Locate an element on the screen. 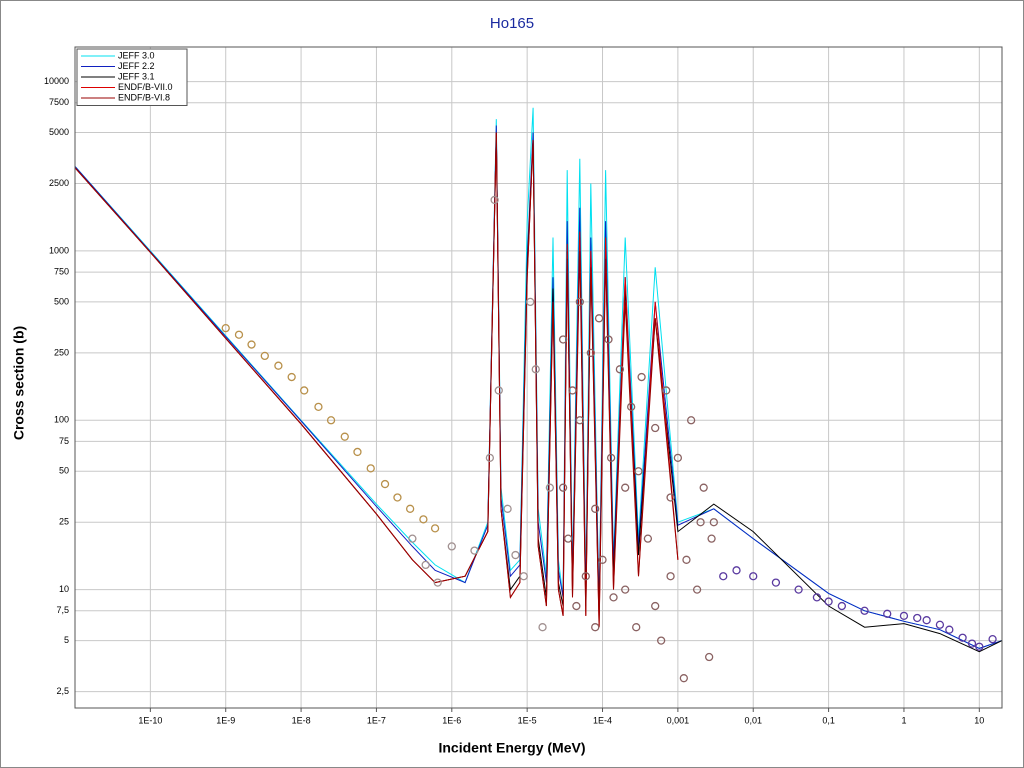  x-tick-label: 0,001 is located at coordinates (678, 720).